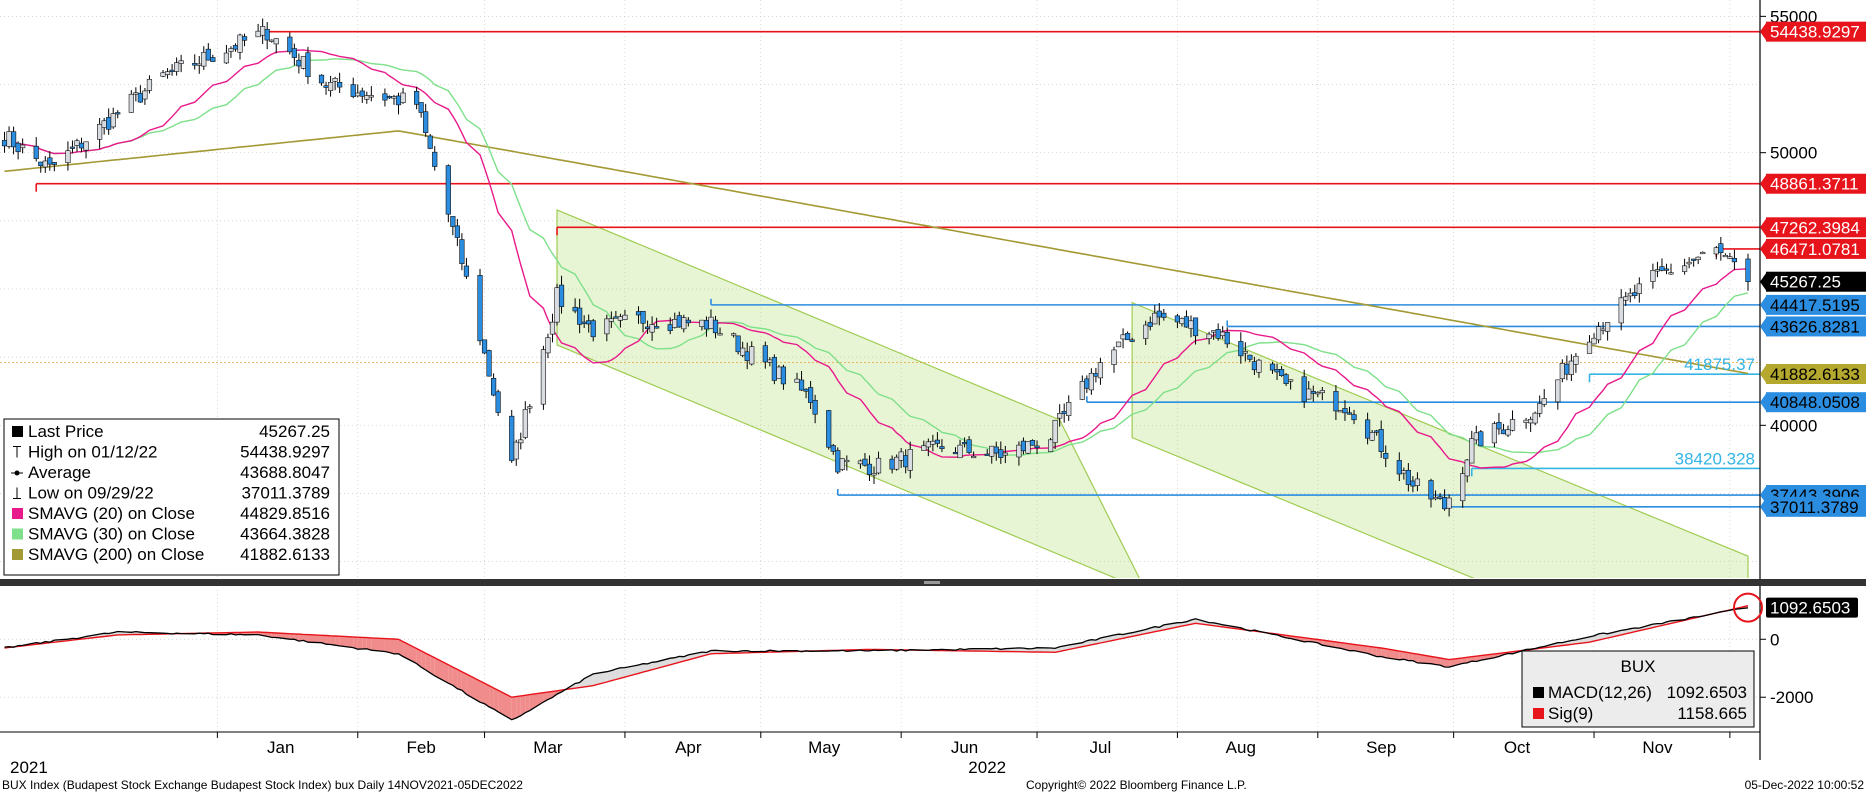 Image resolution: width=1866 pixels, height=795 pixels. What do you see at coordinates (688, 747) in the screenshot?
I see `x-tick-label: Apr` at bounding box center [688, 747].